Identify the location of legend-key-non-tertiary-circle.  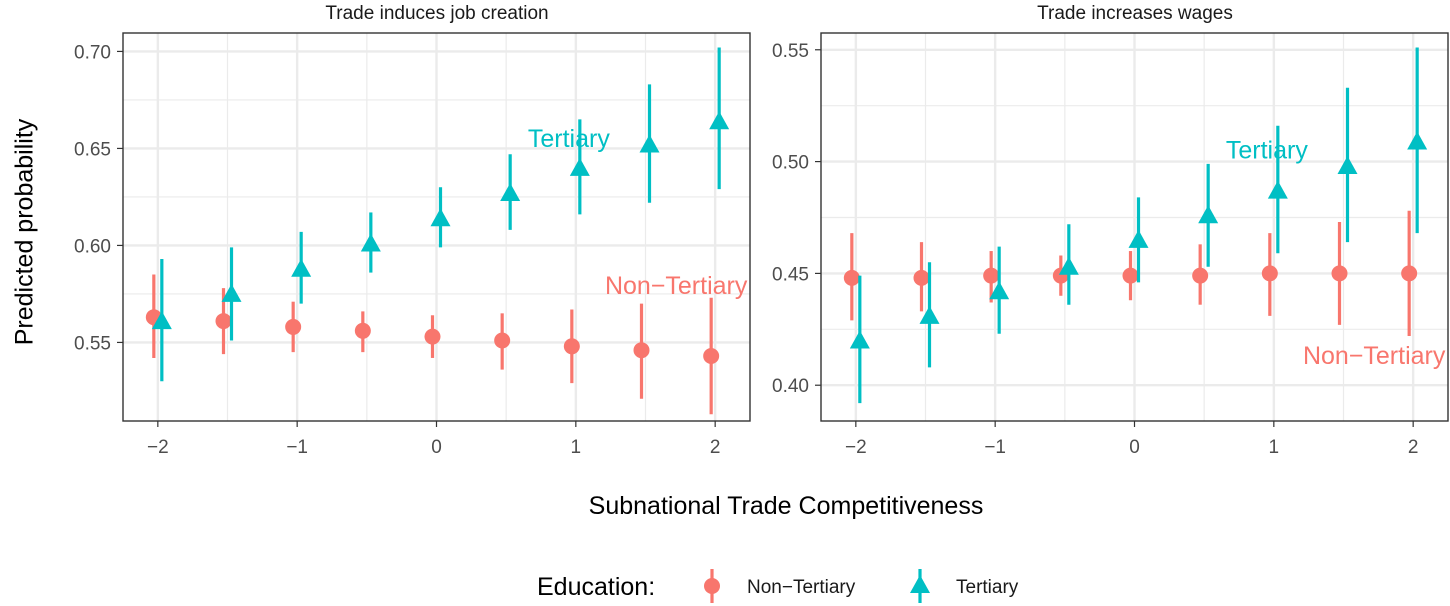
(712, 586).